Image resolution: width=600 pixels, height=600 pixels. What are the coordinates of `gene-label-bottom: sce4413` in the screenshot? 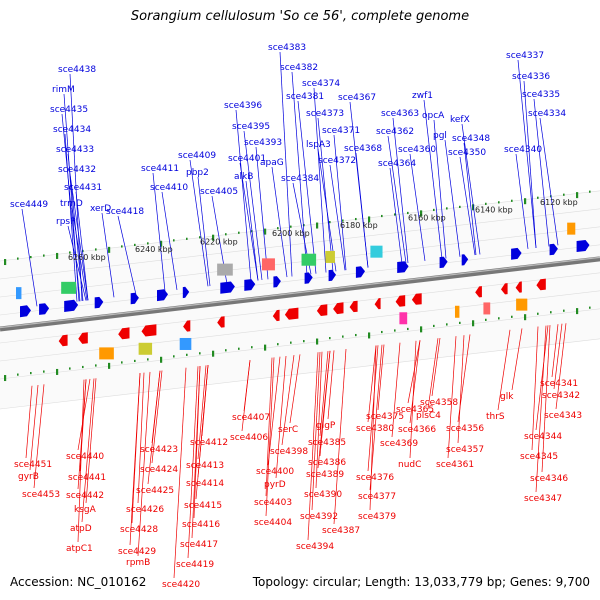 It's located at (205, 466).